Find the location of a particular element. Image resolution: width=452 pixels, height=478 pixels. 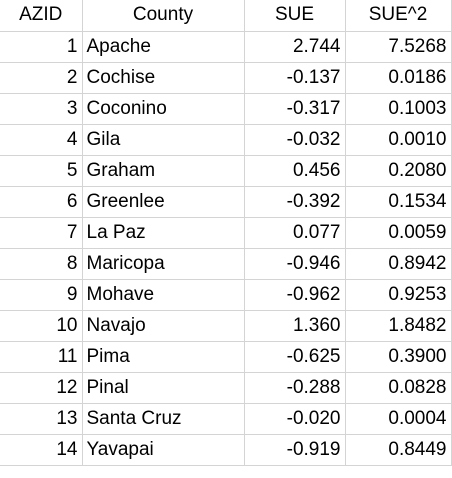

table-row: 1 Apache 2.744 7.5268 is located at coordinates (226, 47).